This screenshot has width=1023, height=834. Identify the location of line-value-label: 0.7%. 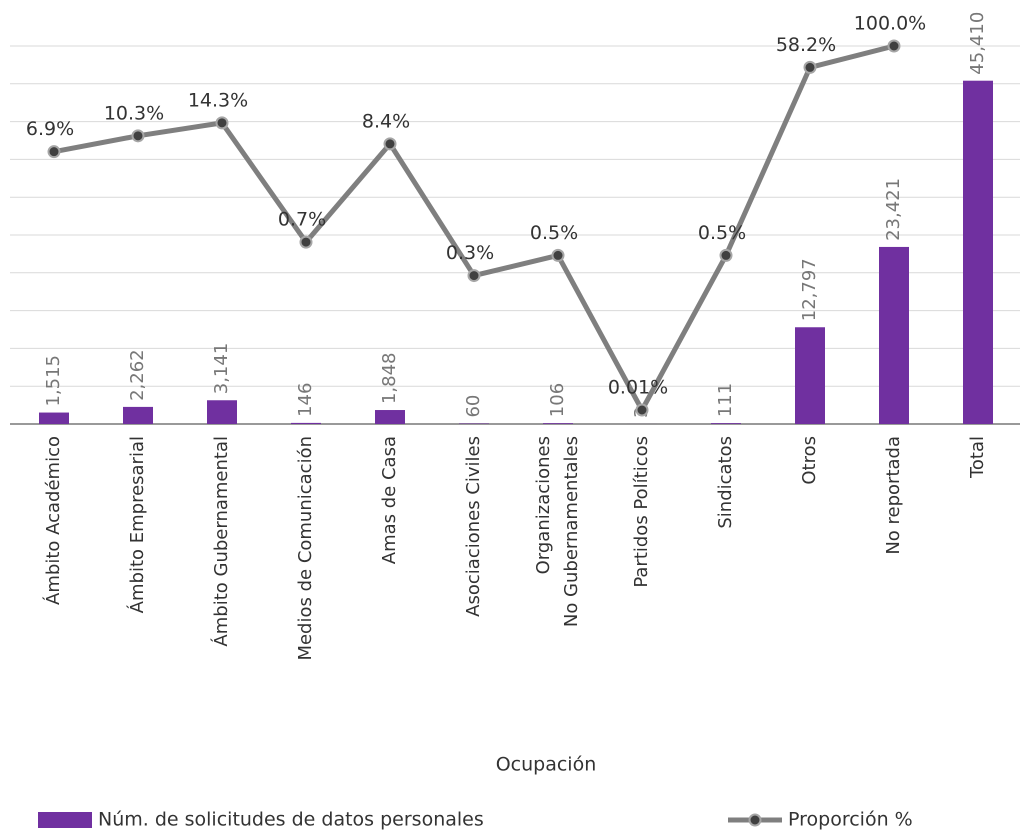
(302, 220).